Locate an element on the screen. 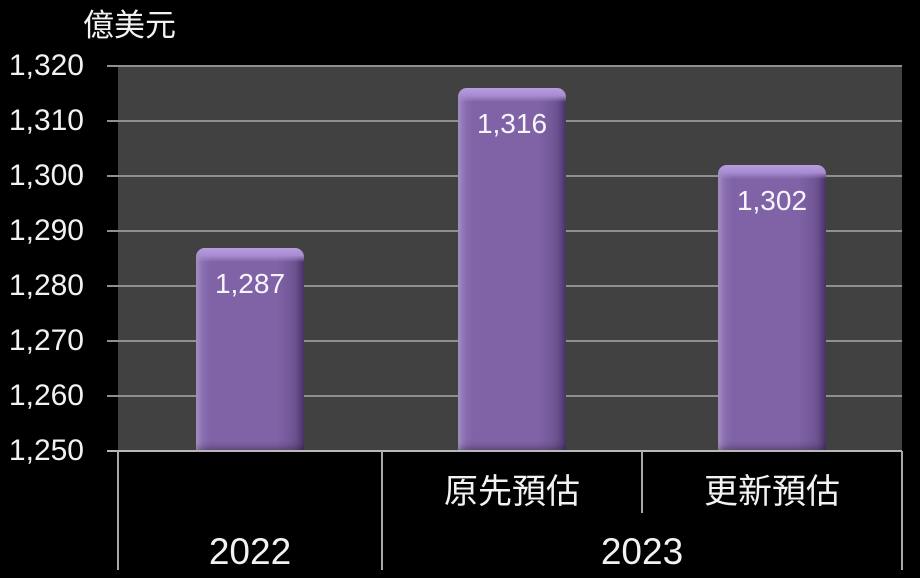 This screenshot has height=578, width=920. y-axis-tick-label: 1,270 is located at coordinates (46, 340).